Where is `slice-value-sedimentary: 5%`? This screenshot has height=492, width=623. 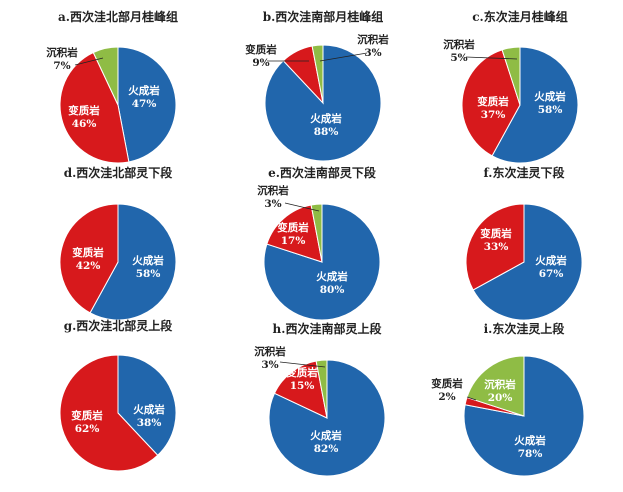
slice-value-sedimentary: 5% is located at coordinates (458, 58).